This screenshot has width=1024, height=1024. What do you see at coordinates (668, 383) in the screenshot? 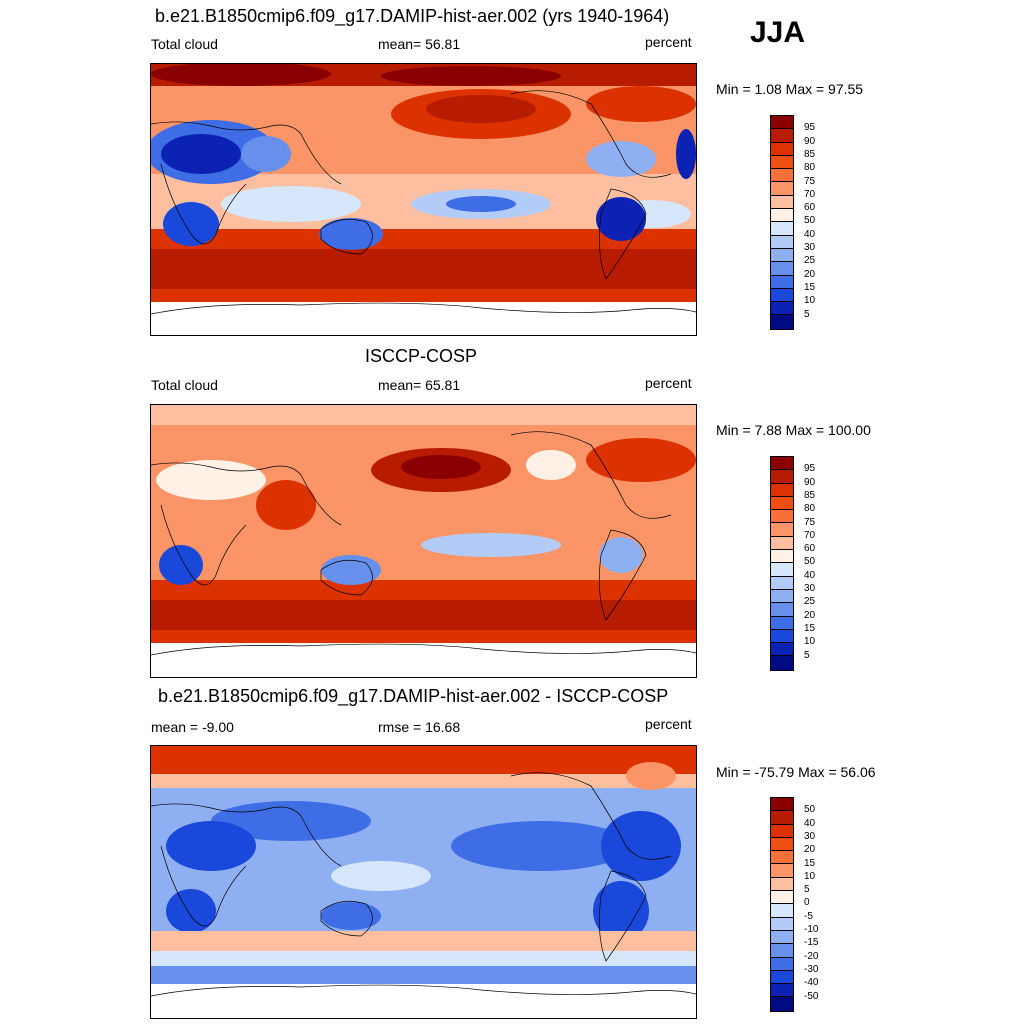
I see `panel-2-units-label: percent` at bounding box center [668, 383].